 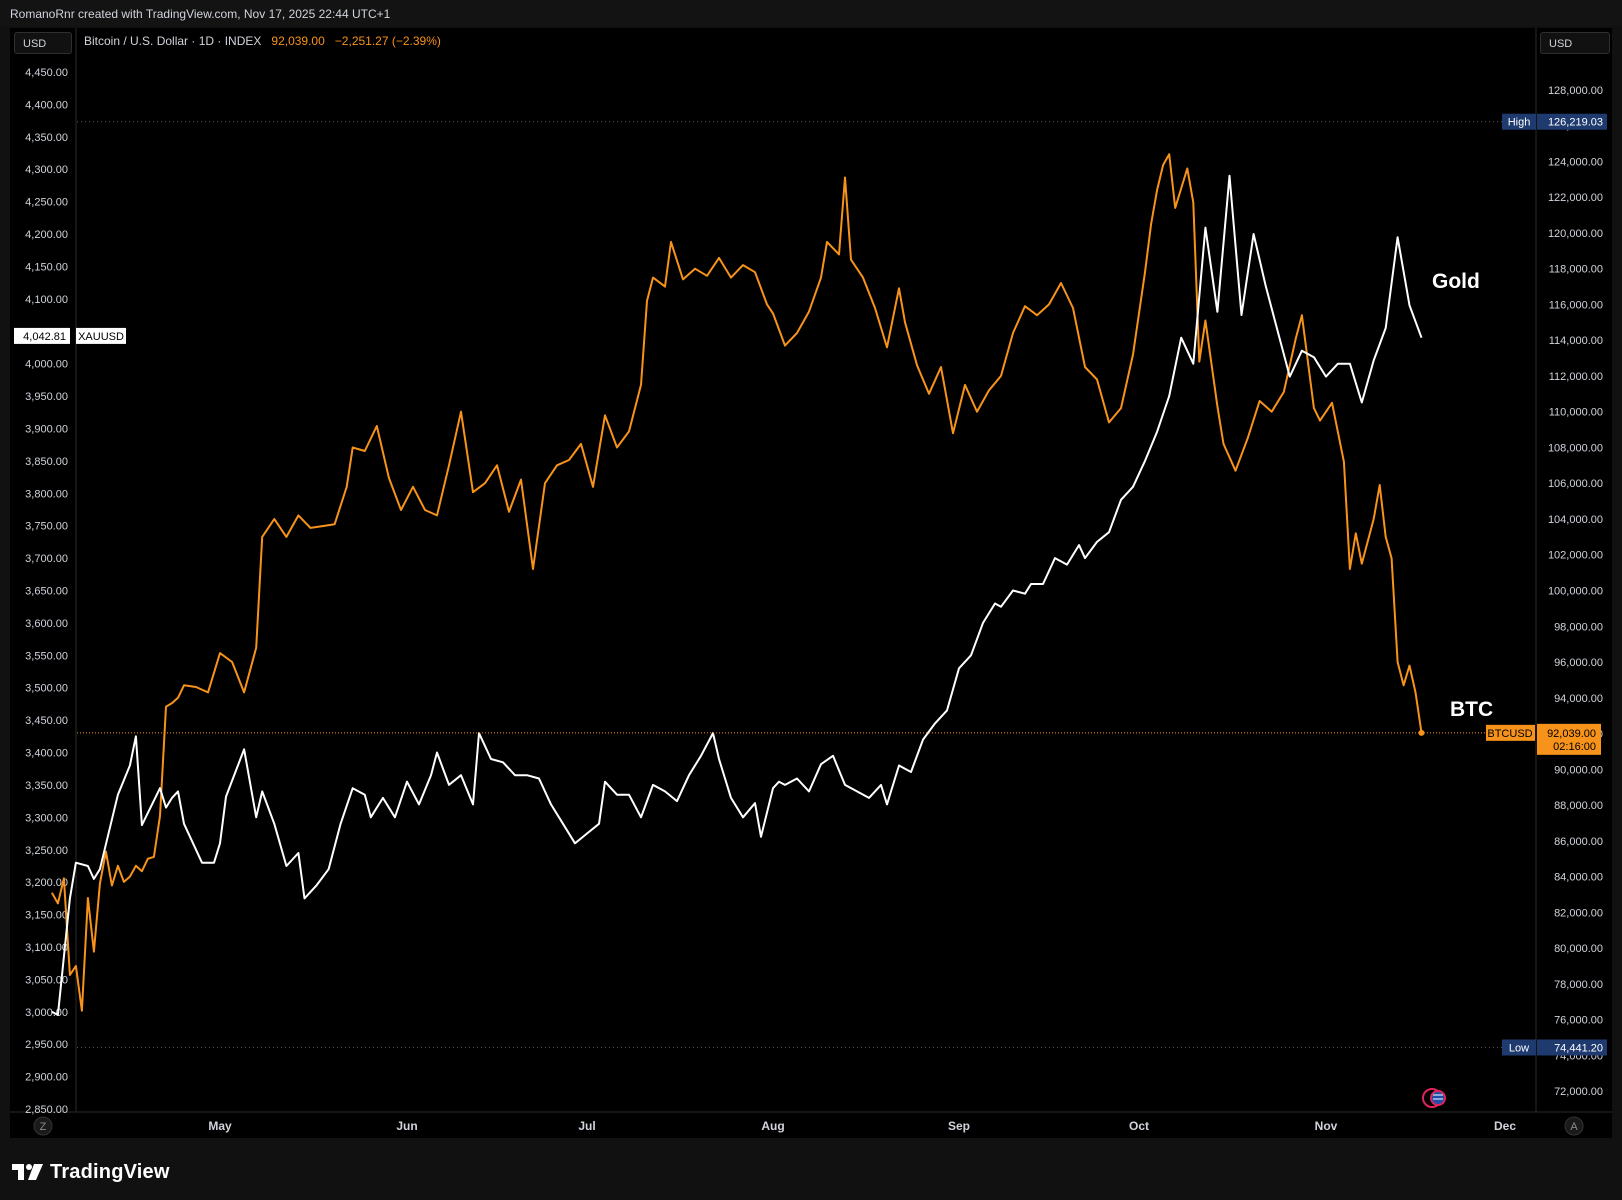 What do you see at coordinates (46, 980) in the screenshot?
I see `left-axis-tick-label: 3,050.00` at bounding box center [46, 980].